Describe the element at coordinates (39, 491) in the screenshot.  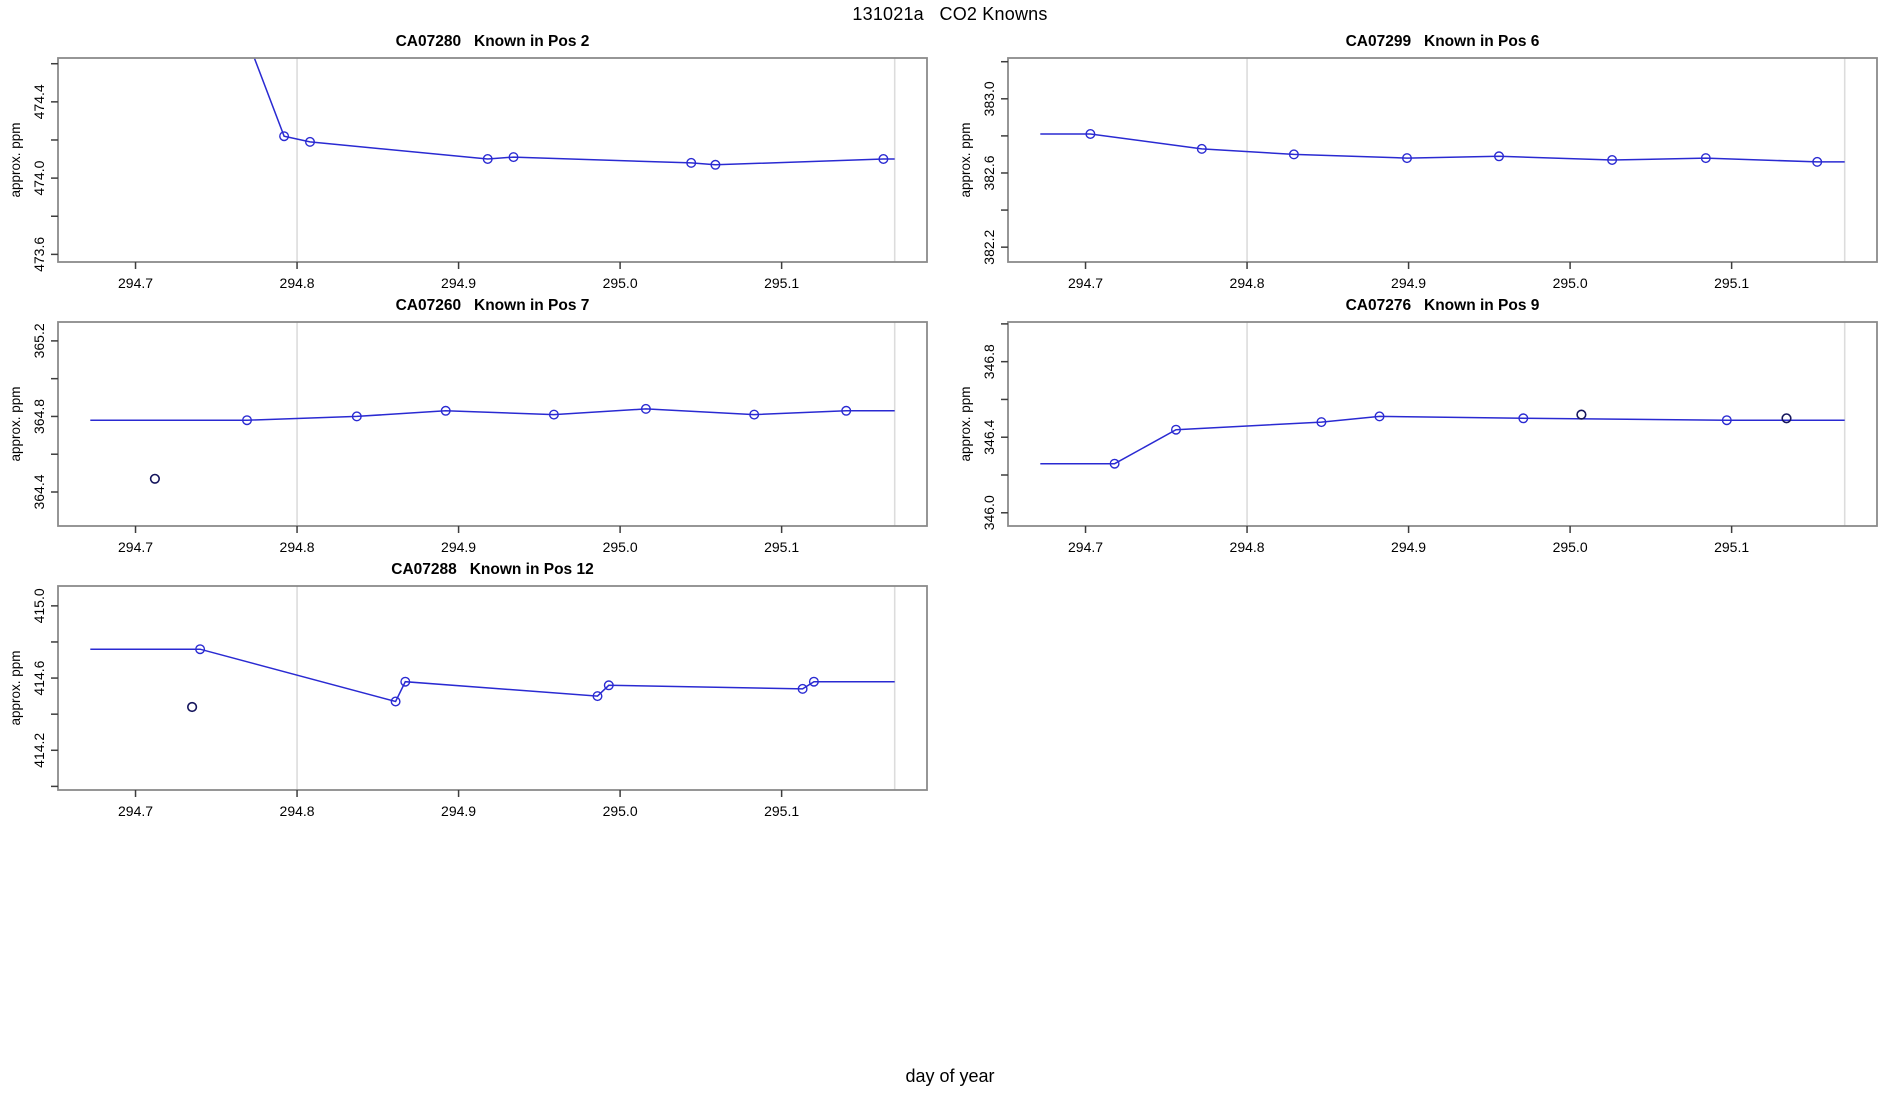
I see `y-tick-label: 364.4` at that location.